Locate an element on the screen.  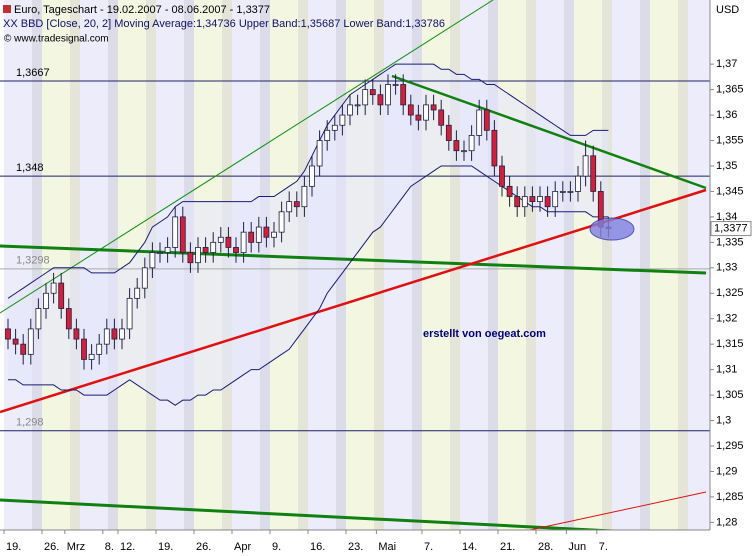
h-line-label: 1,3667 is located at coordinates (33, 73).